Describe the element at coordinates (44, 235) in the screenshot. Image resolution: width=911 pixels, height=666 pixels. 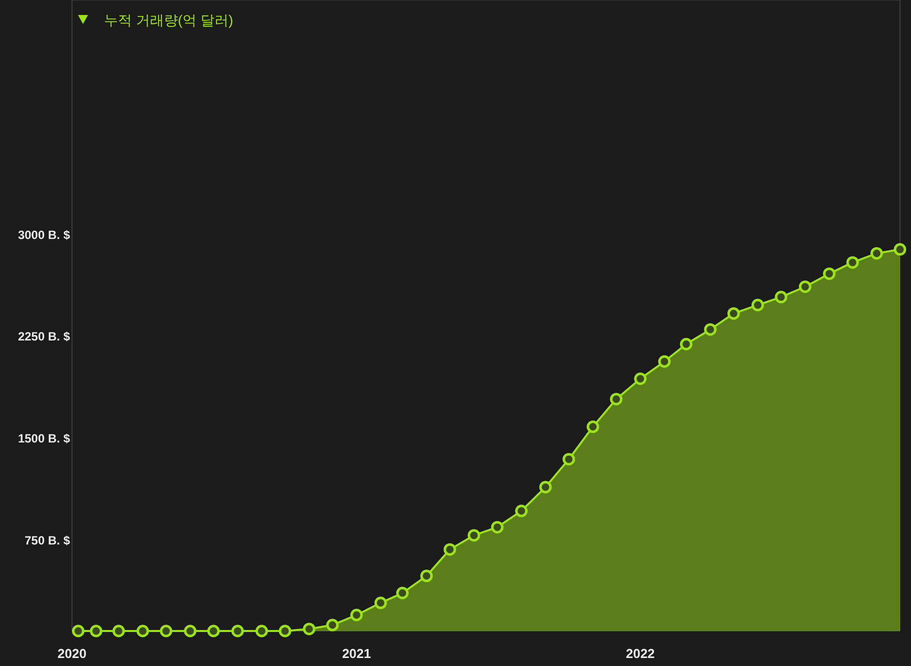
I see `y-tick-label: 3000 B. $` at that location.